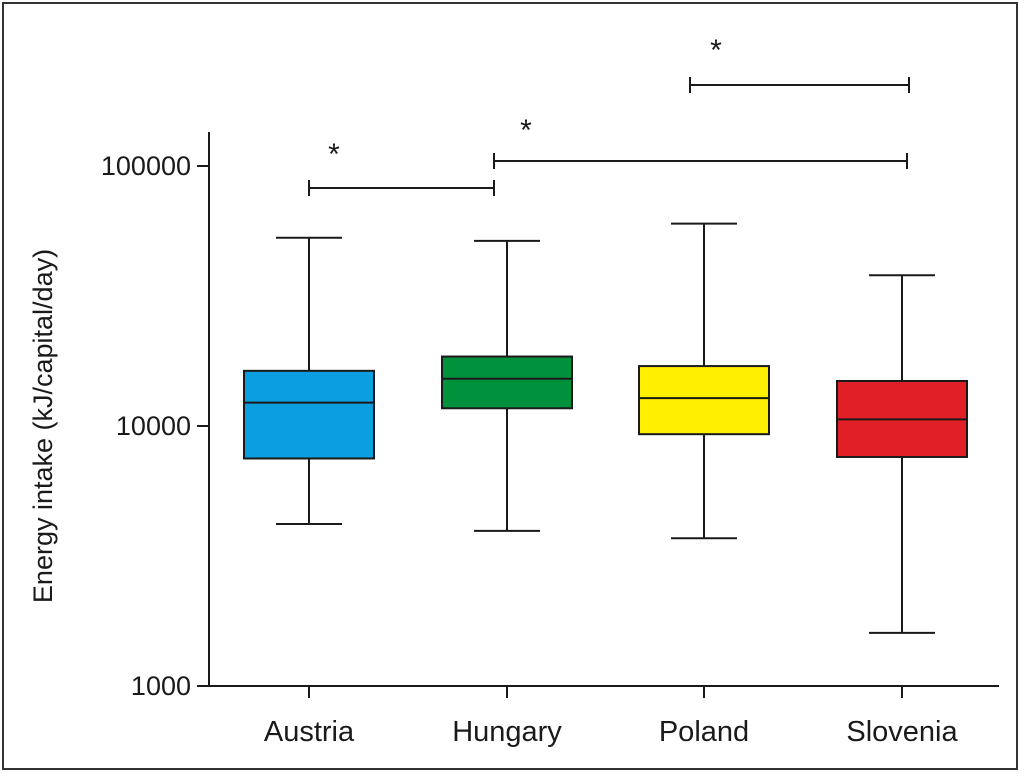 This screenshot has width=1024, height=776. What do you see at coordinates (902, 732) in the screenshot?
I see `x-tick-label-slovenia: Slovenia` at bounding box center [902, 732].